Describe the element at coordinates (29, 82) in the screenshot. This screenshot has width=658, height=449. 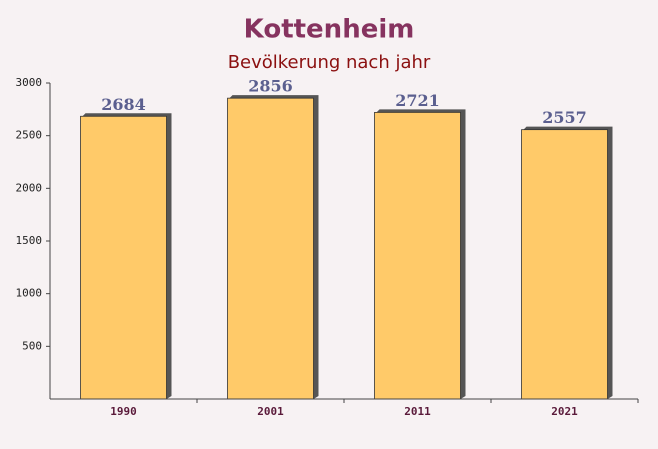
I see `y-tick-label: 3000` at that location.